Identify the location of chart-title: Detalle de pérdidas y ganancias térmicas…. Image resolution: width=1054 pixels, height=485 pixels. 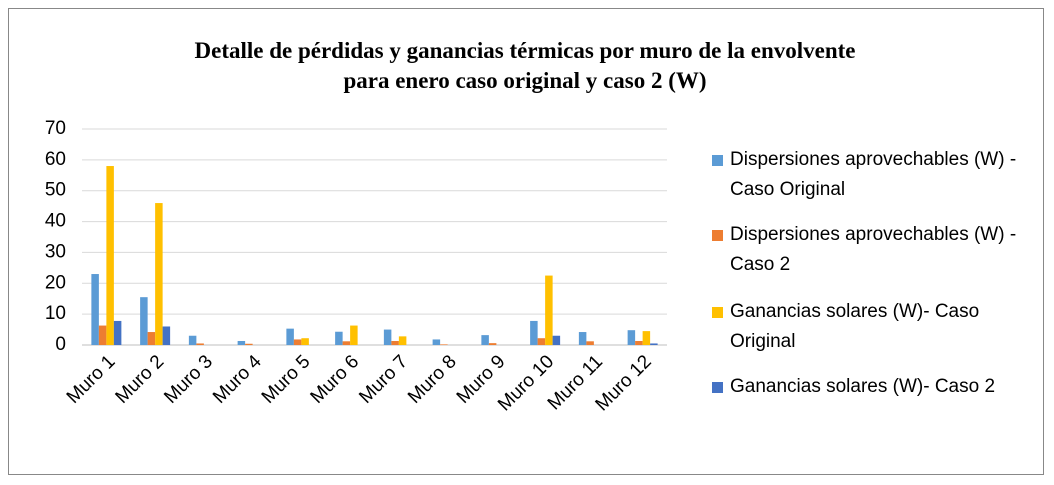
(525, 65).